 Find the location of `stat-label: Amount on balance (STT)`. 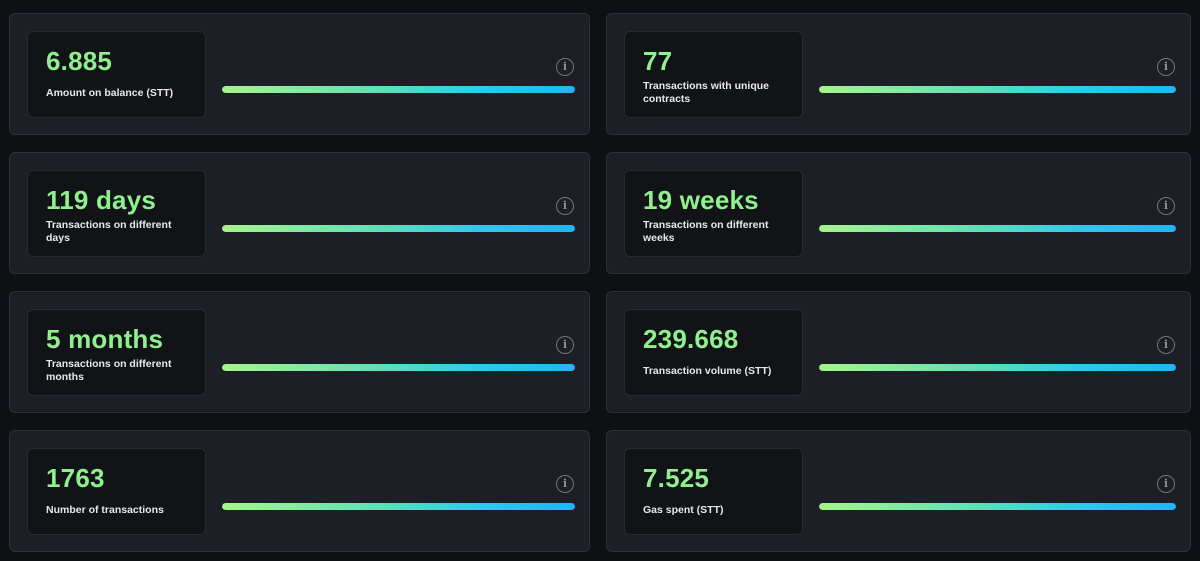

stat-label: Amount on balance (STT) is located at coordinates (110, 93).